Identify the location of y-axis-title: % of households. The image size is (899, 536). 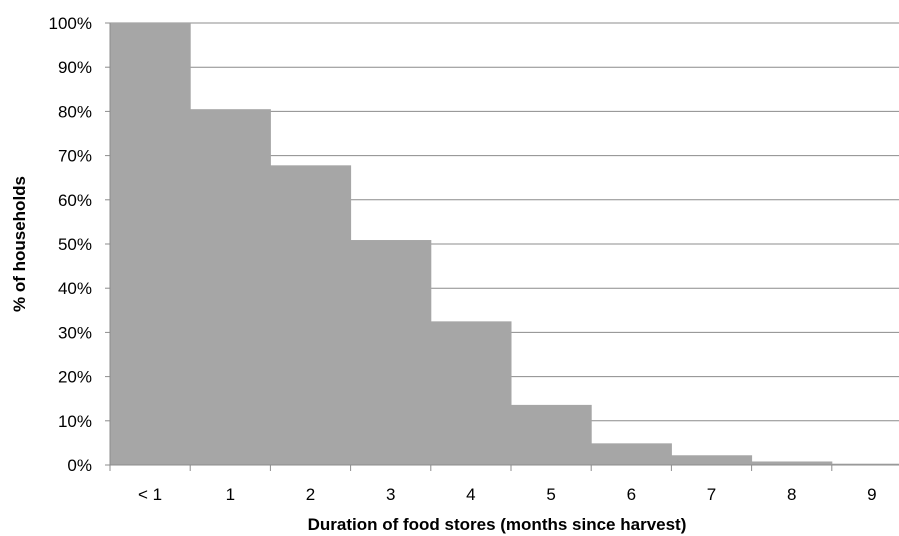
(19, 244).